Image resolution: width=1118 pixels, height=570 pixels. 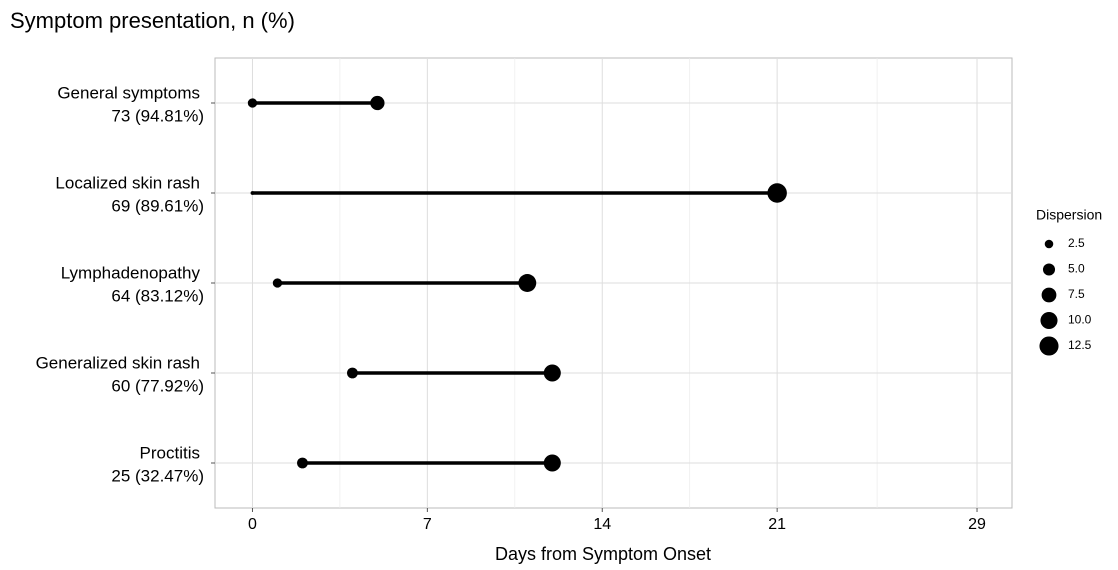 What do you see at coordinates (157, 475) in the screenshot?
I see `category-count: 25 (32.47%)` at bounding box center [157, 475].